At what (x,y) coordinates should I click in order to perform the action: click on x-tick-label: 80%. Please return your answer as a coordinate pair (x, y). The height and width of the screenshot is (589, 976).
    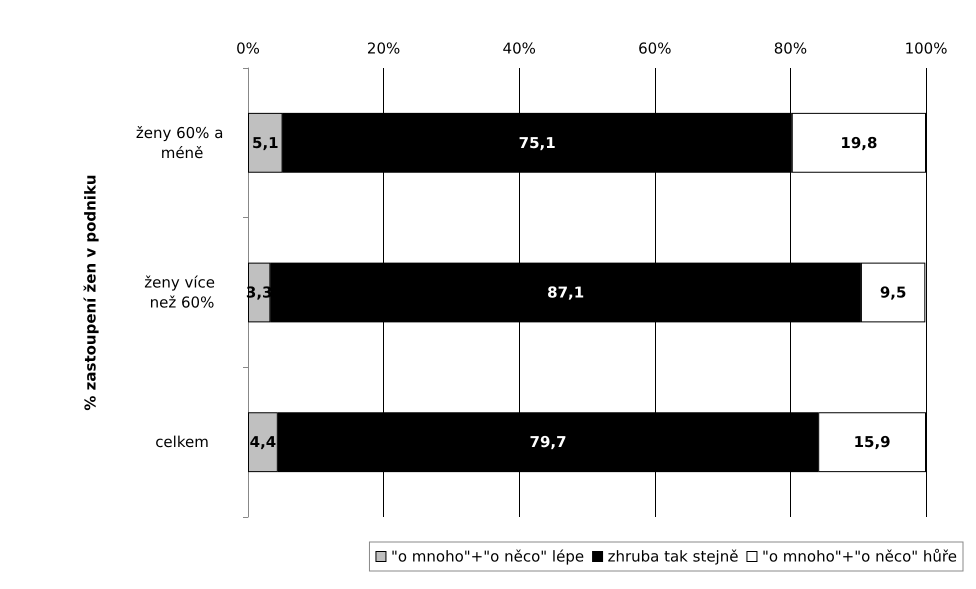
    Looking at the image, I should click on (791, 49).